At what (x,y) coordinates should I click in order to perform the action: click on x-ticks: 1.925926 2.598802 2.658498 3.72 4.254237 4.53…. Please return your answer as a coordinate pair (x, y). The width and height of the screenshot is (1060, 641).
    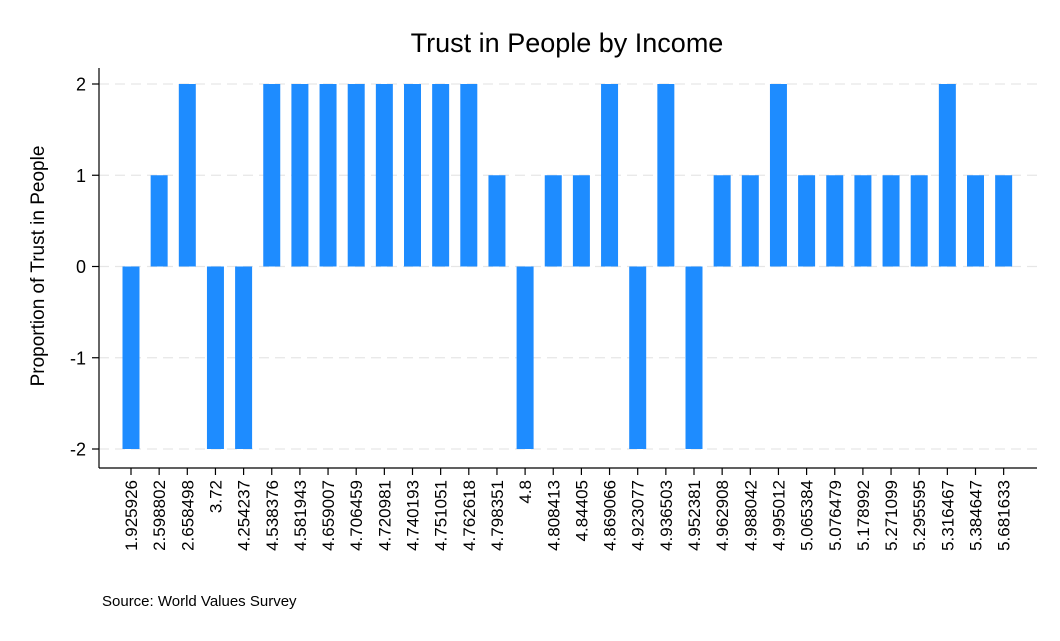
    Looking at the image, I should click on (568, 509).